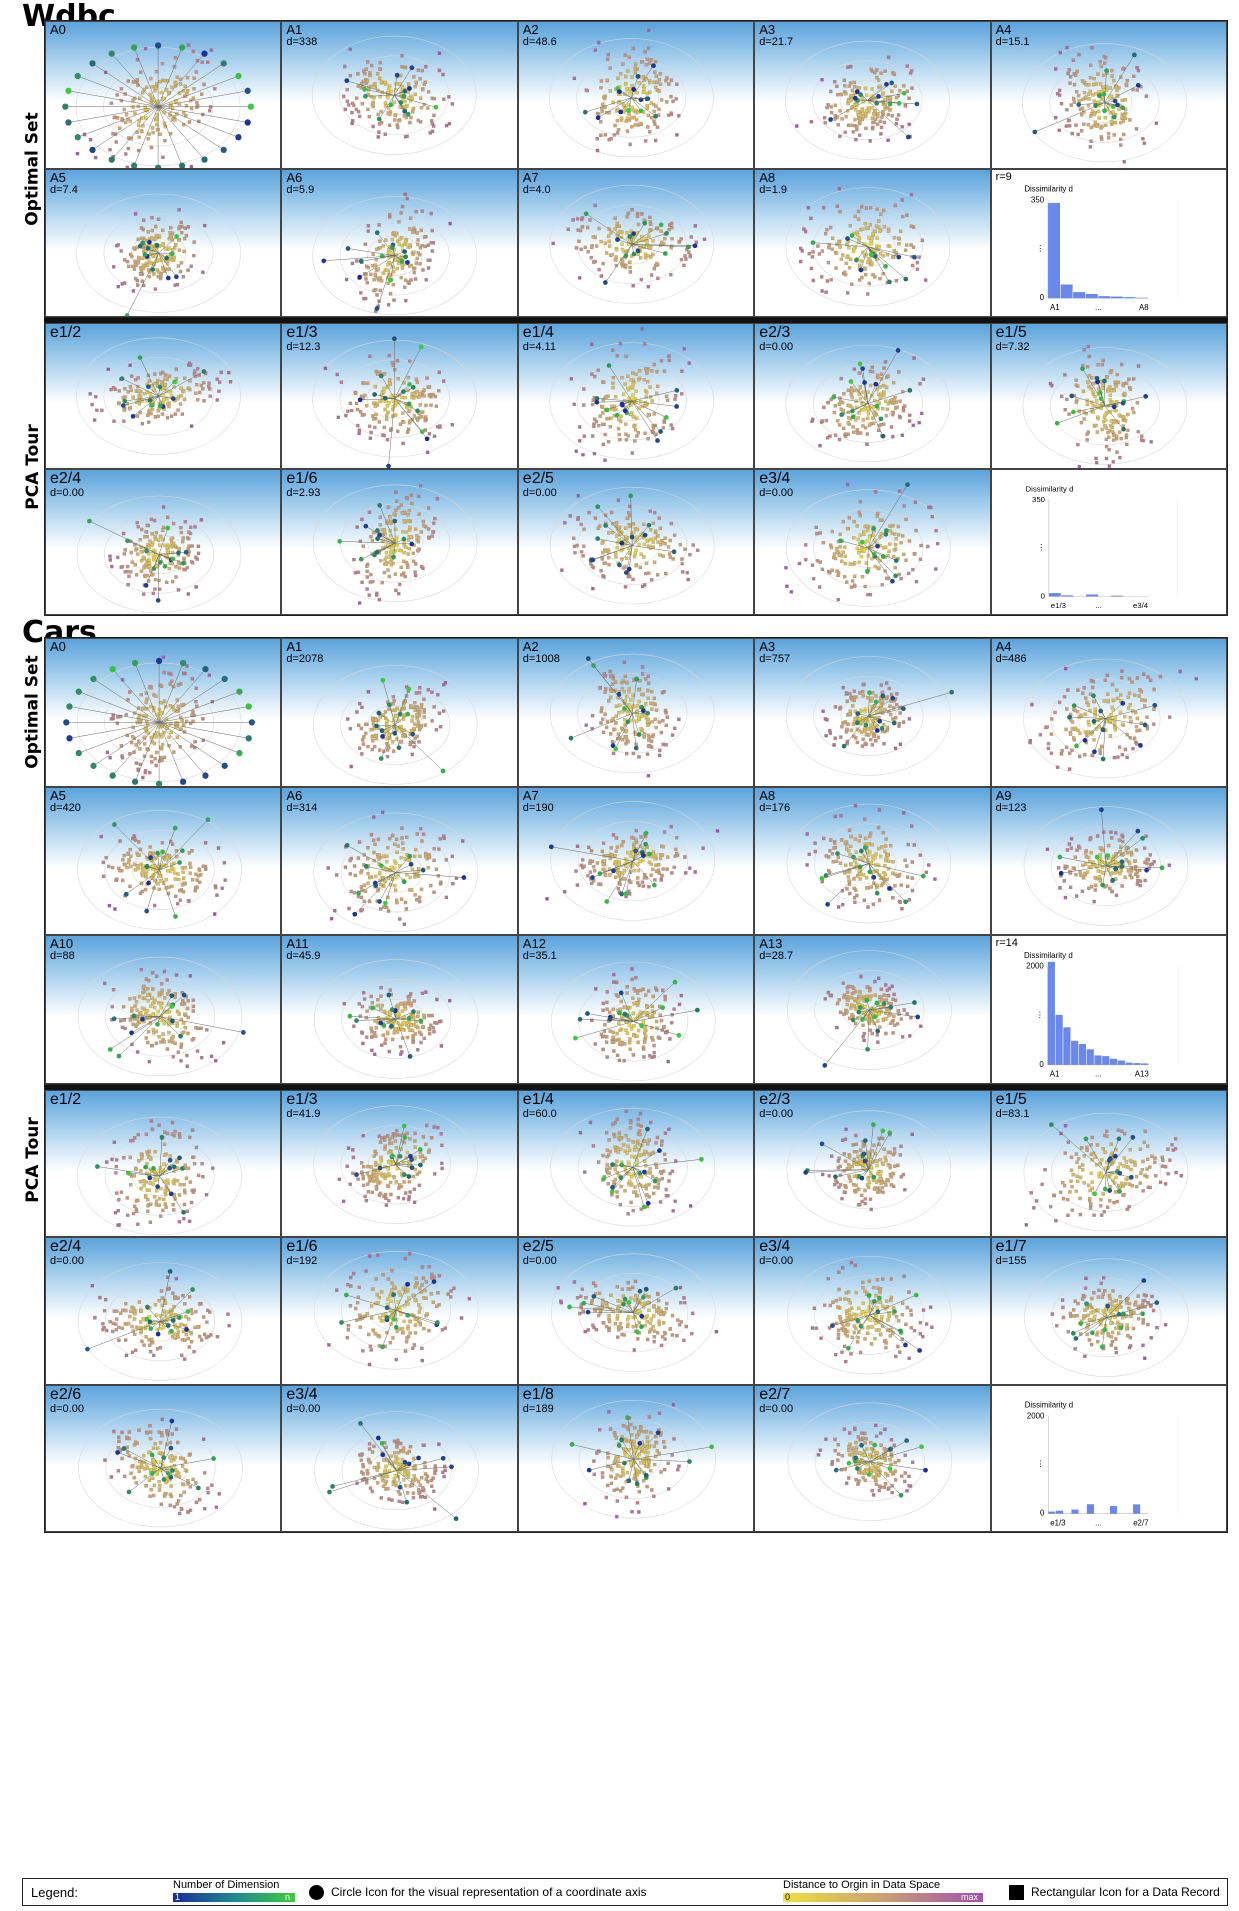 This screenshot has height=1911, width=1239. What do you see at coordinates (1108, 95) in the screenshot?
I see `projection-panel: A4 d=15.1` at bounding box center [1108, 95].